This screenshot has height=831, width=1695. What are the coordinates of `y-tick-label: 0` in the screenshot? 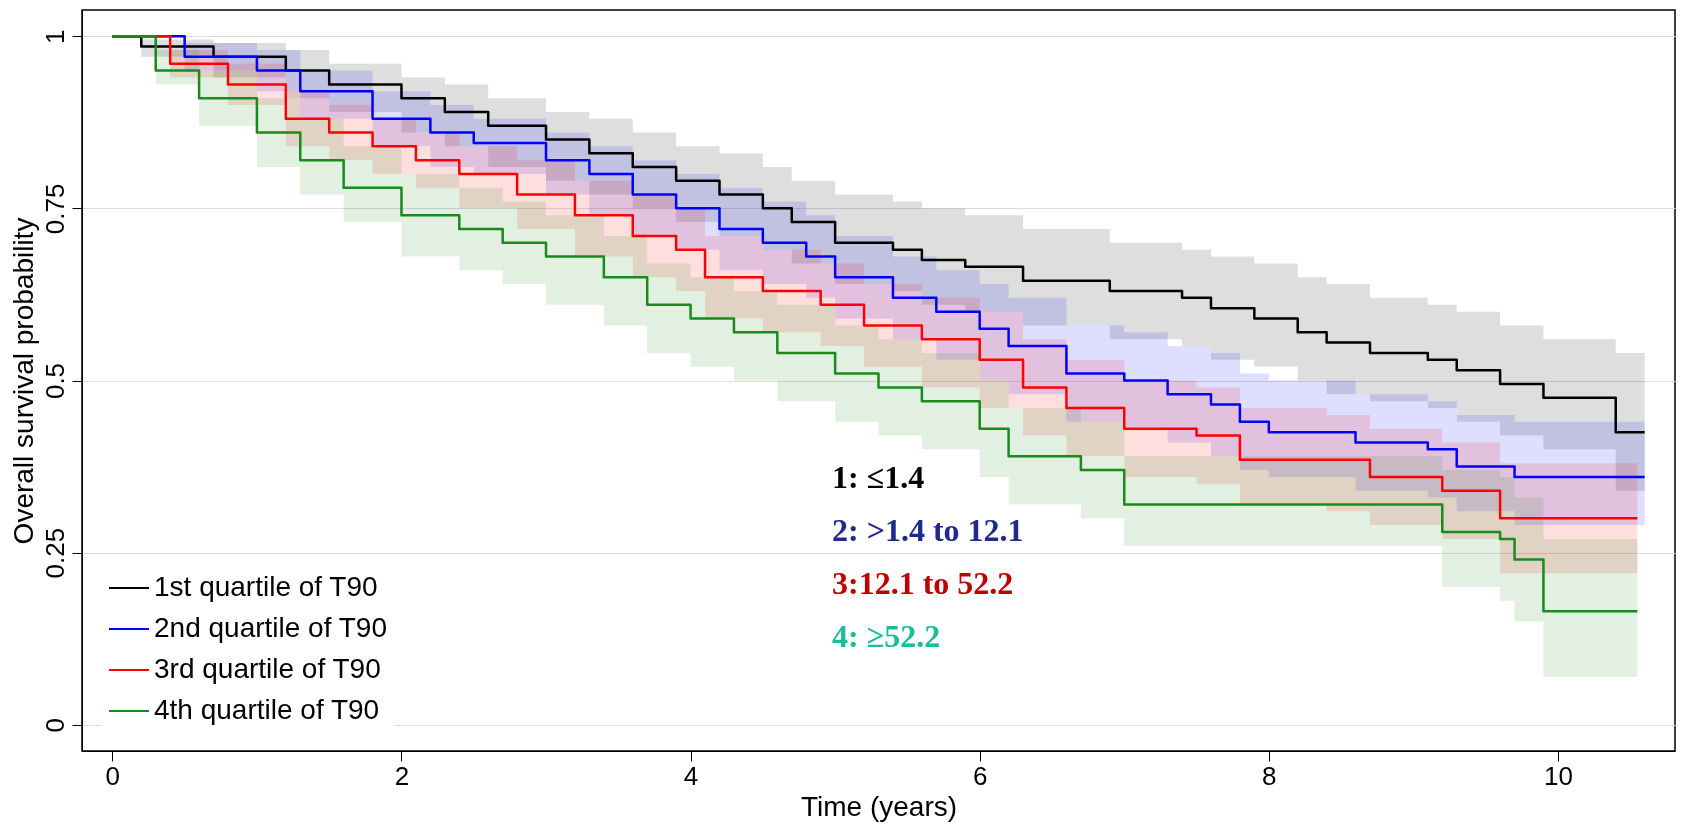 It's located at (54, 725).